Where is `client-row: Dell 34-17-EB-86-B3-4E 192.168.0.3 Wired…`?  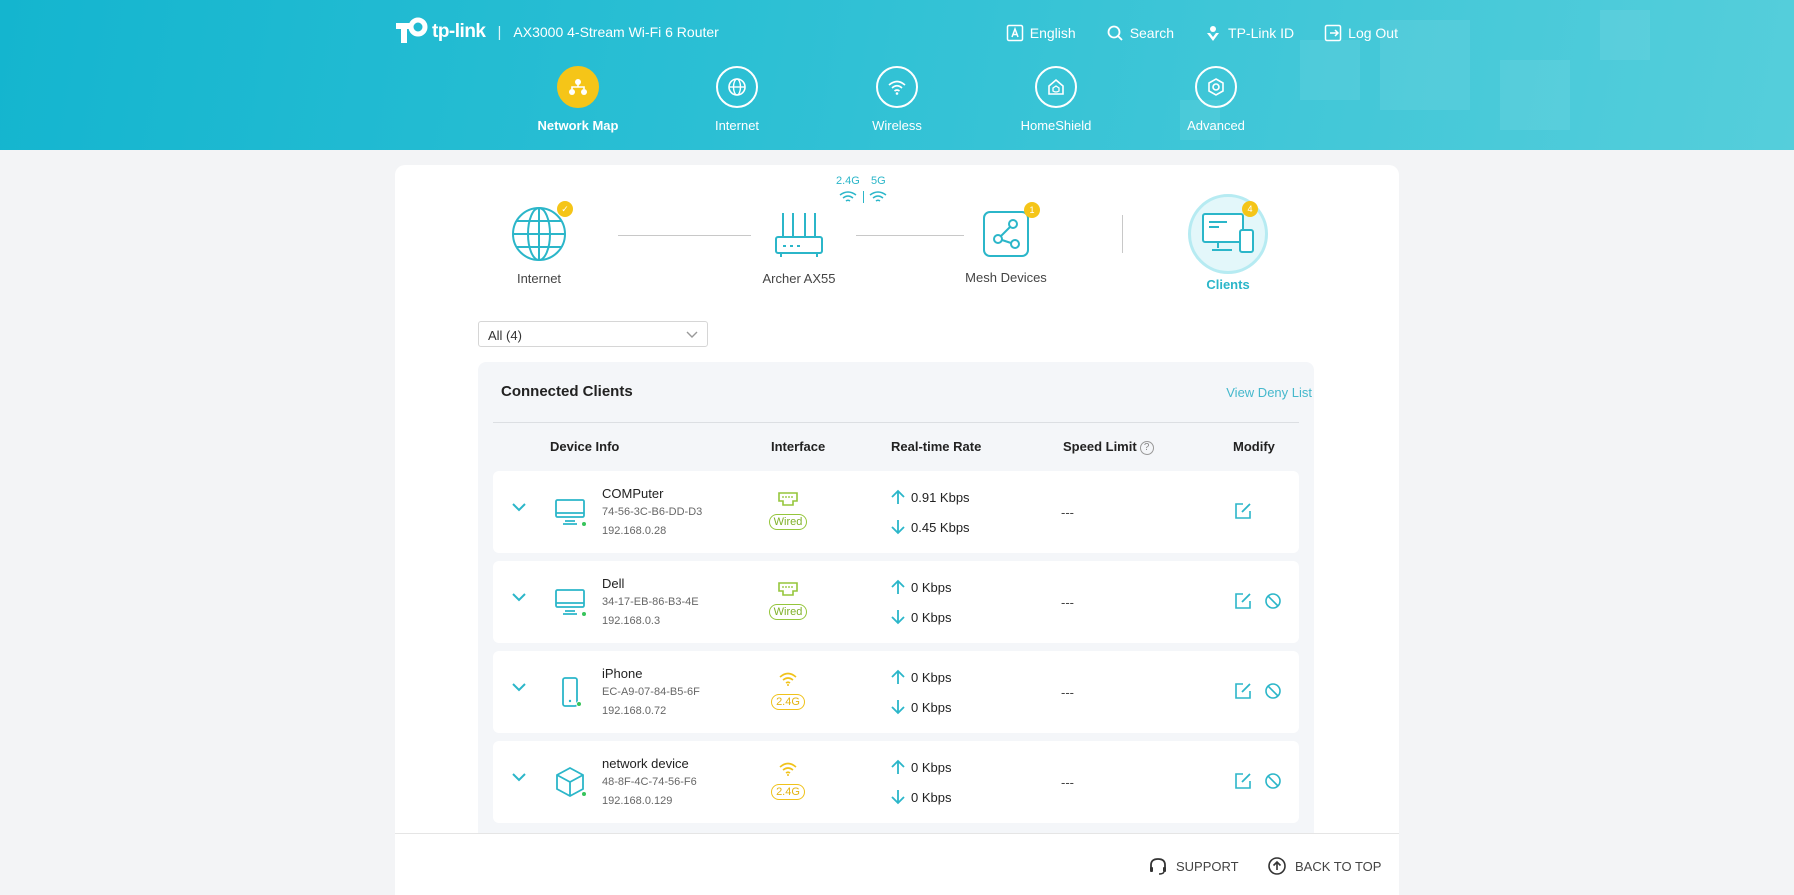 client-row: Dell 34-17-EB-86-B3-4E 192.168.0.3 Wired… is located at coordinates (896, 602).